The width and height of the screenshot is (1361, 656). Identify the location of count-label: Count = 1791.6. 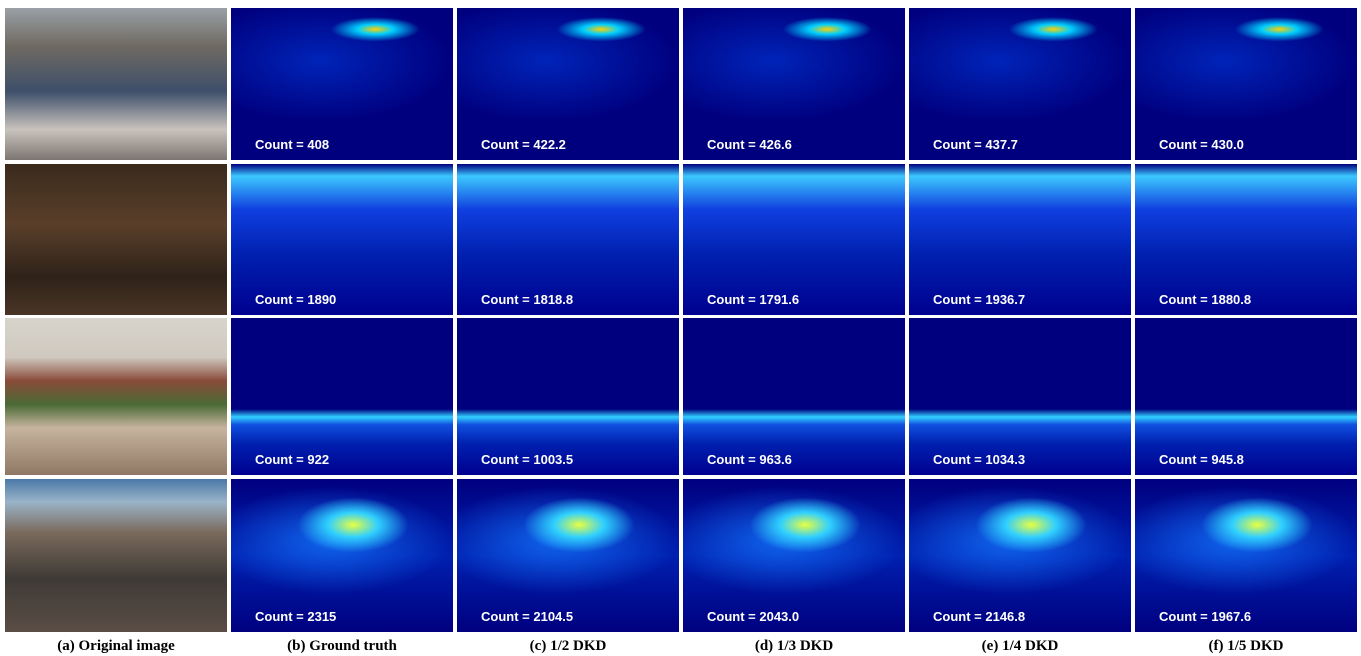
(753, 299).